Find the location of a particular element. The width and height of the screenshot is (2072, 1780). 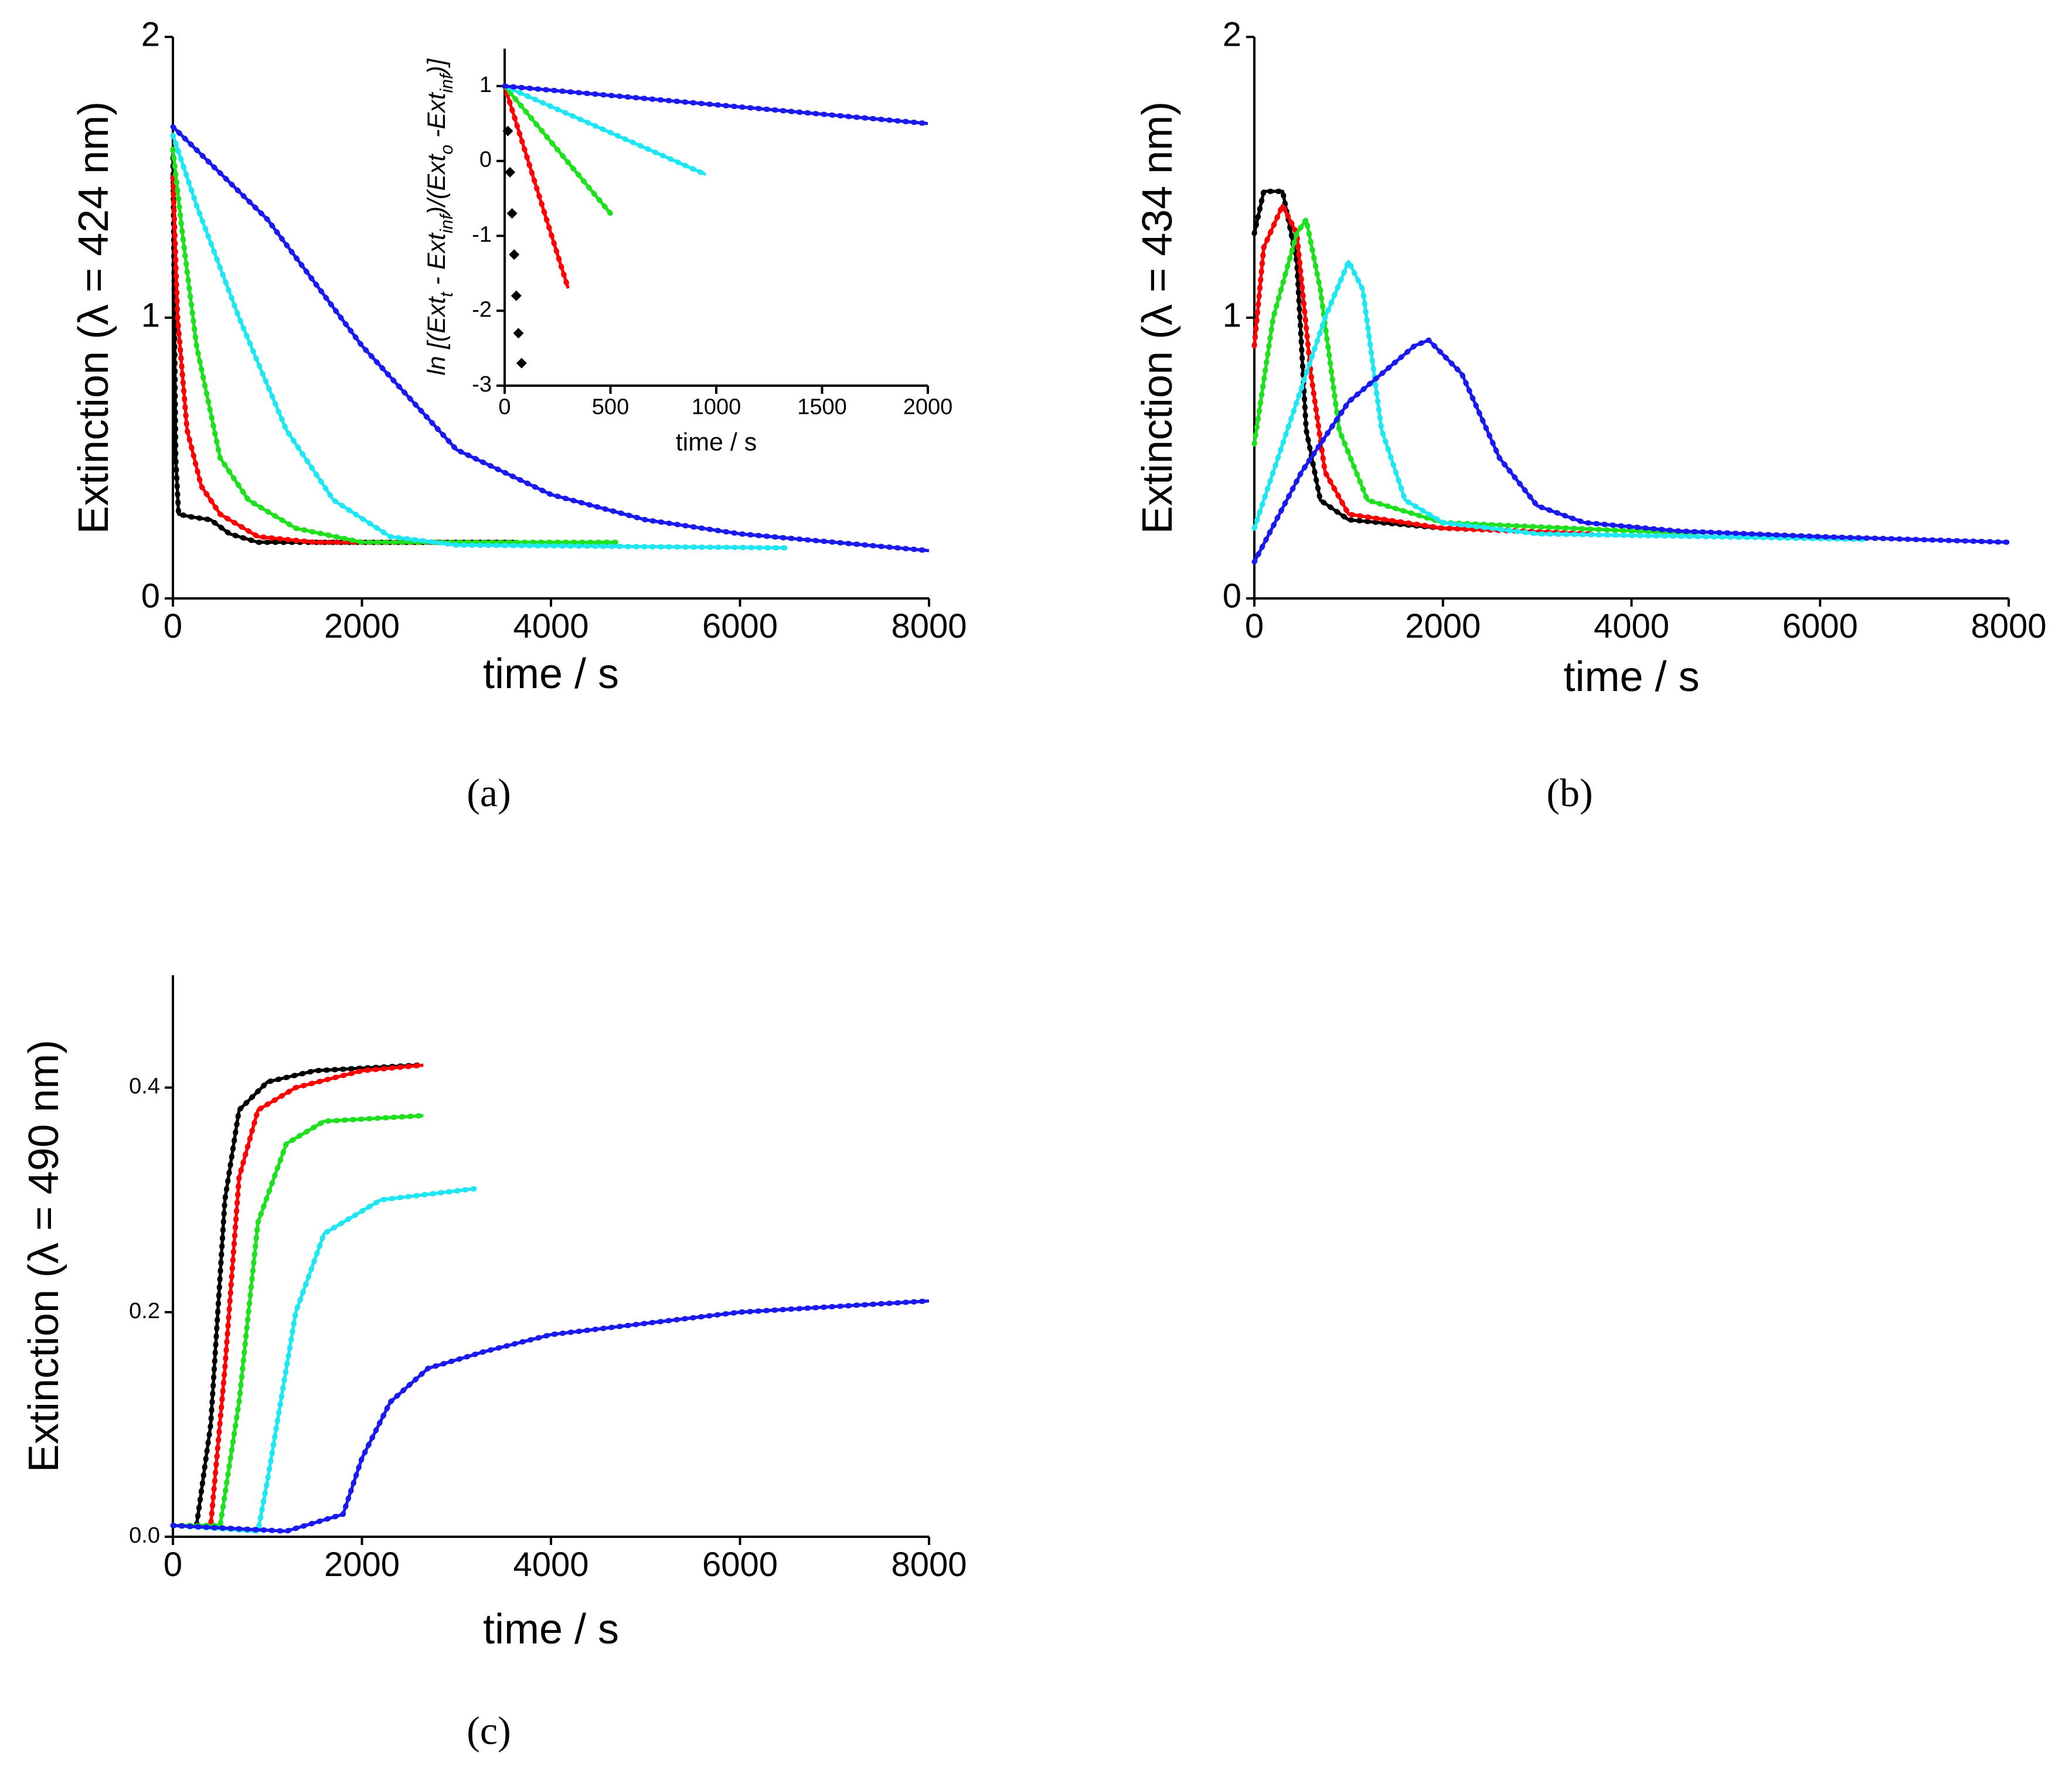

y-axis-label-part: ln [(Ext is located at coordinates (437, 336).